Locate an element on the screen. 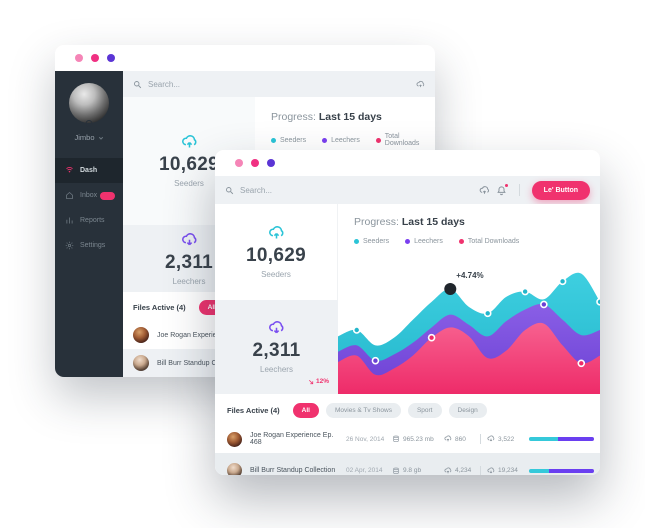 This screenshot has height=528, width=645. file-row: Joe Rogan Experience Ep. 468 is located at coordinates (279, 335).